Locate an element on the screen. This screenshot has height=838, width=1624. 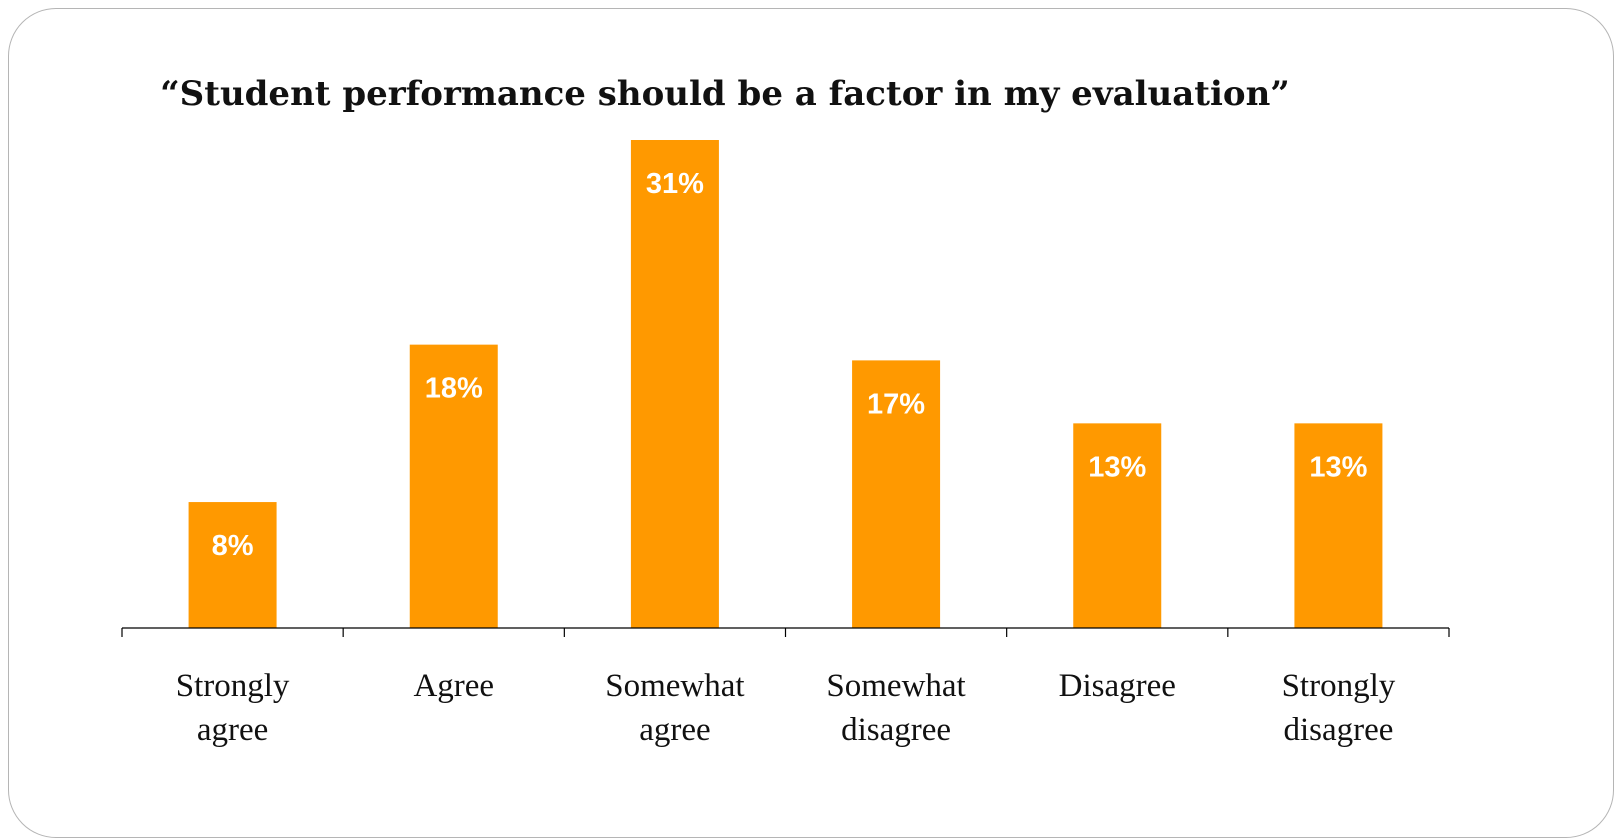
bar-value-label-5: 13% is located at coordinates (1338, 467).